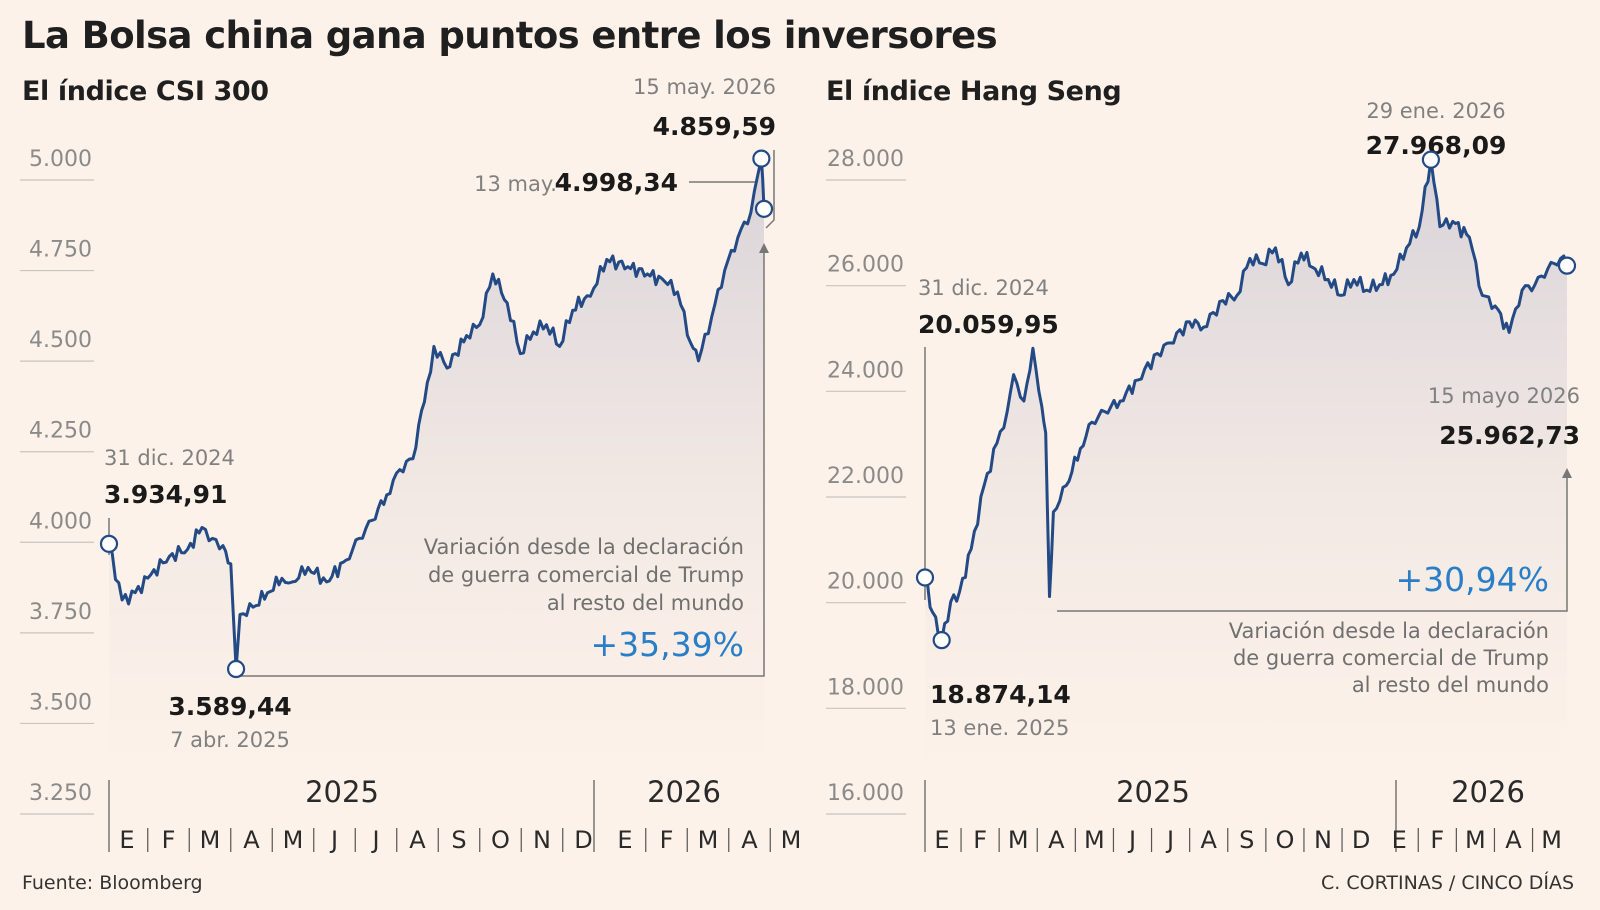  What do you see at coordinates (1391, 658) in the screenshot?
I see `hsi-note-line-2: de guerra comercial de Trump` at bounding box center [1391, 658].